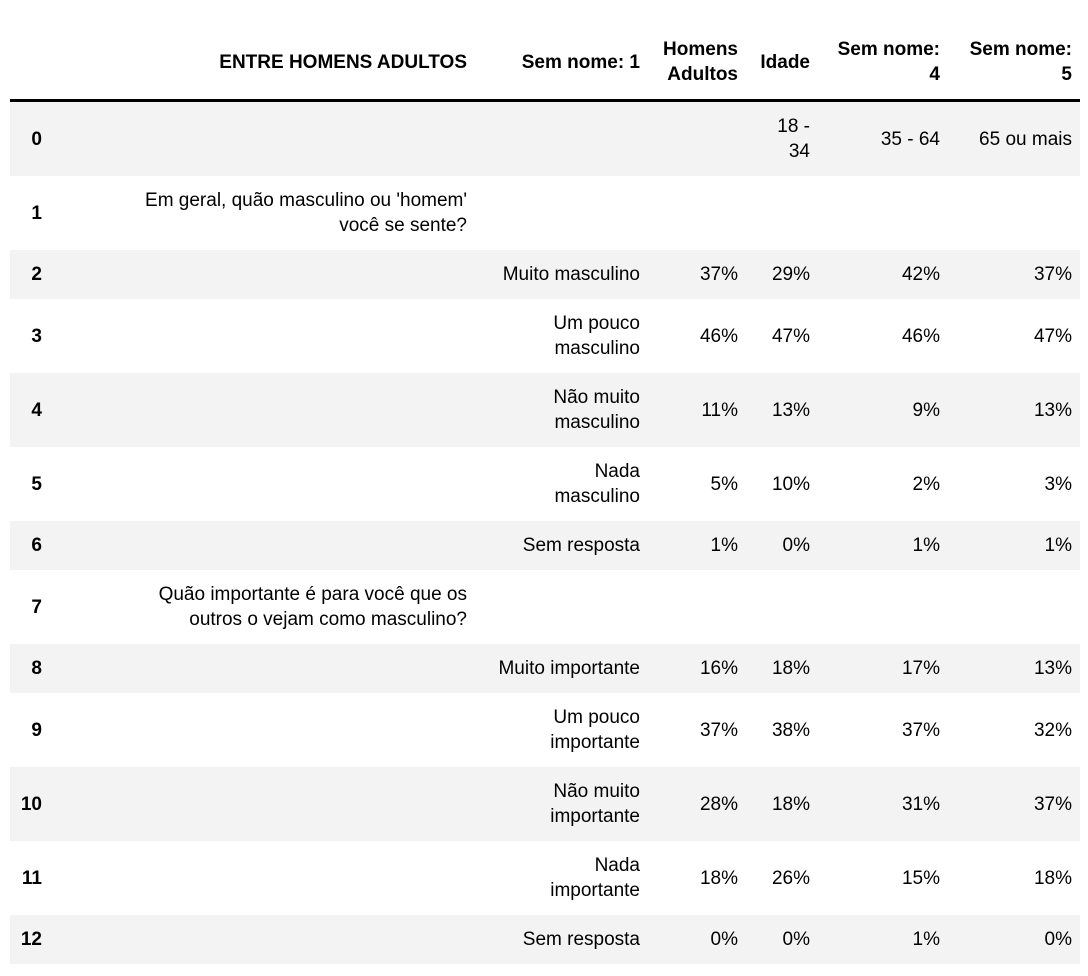  Describe the element at coordinates (718, 804) in the screenshot. I see `value-cell: 28%` at that location.